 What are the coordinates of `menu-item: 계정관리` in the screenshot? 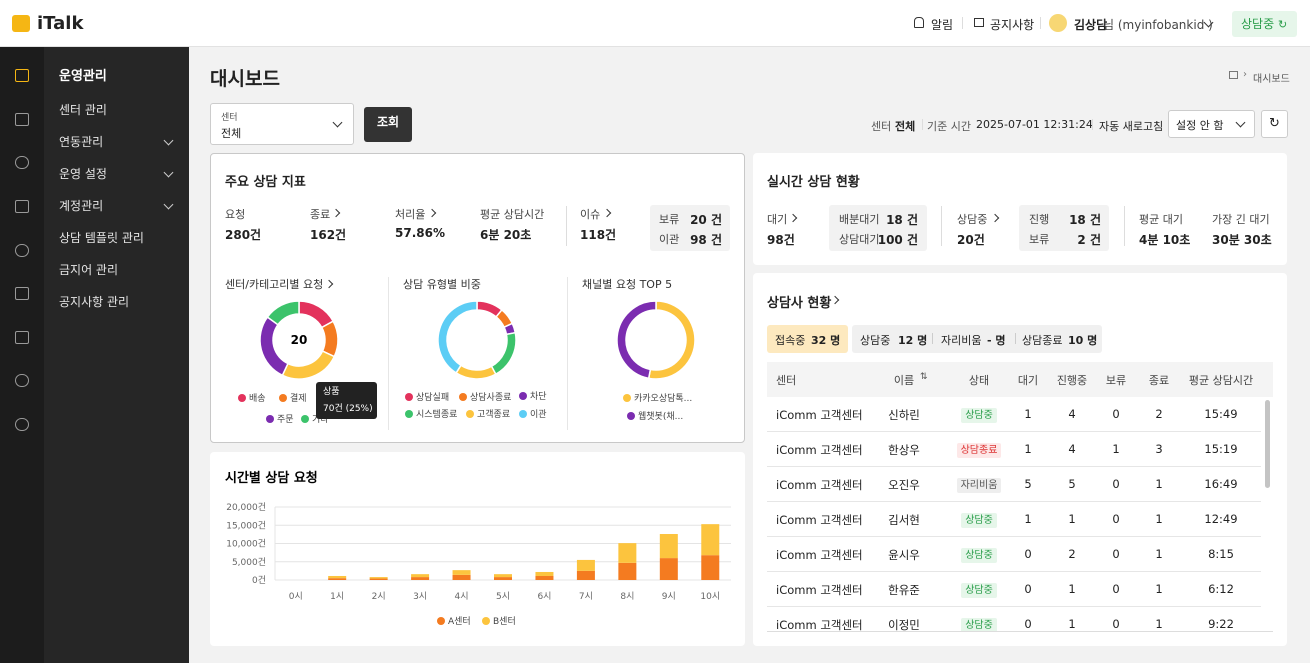 It's located at (81, 206).